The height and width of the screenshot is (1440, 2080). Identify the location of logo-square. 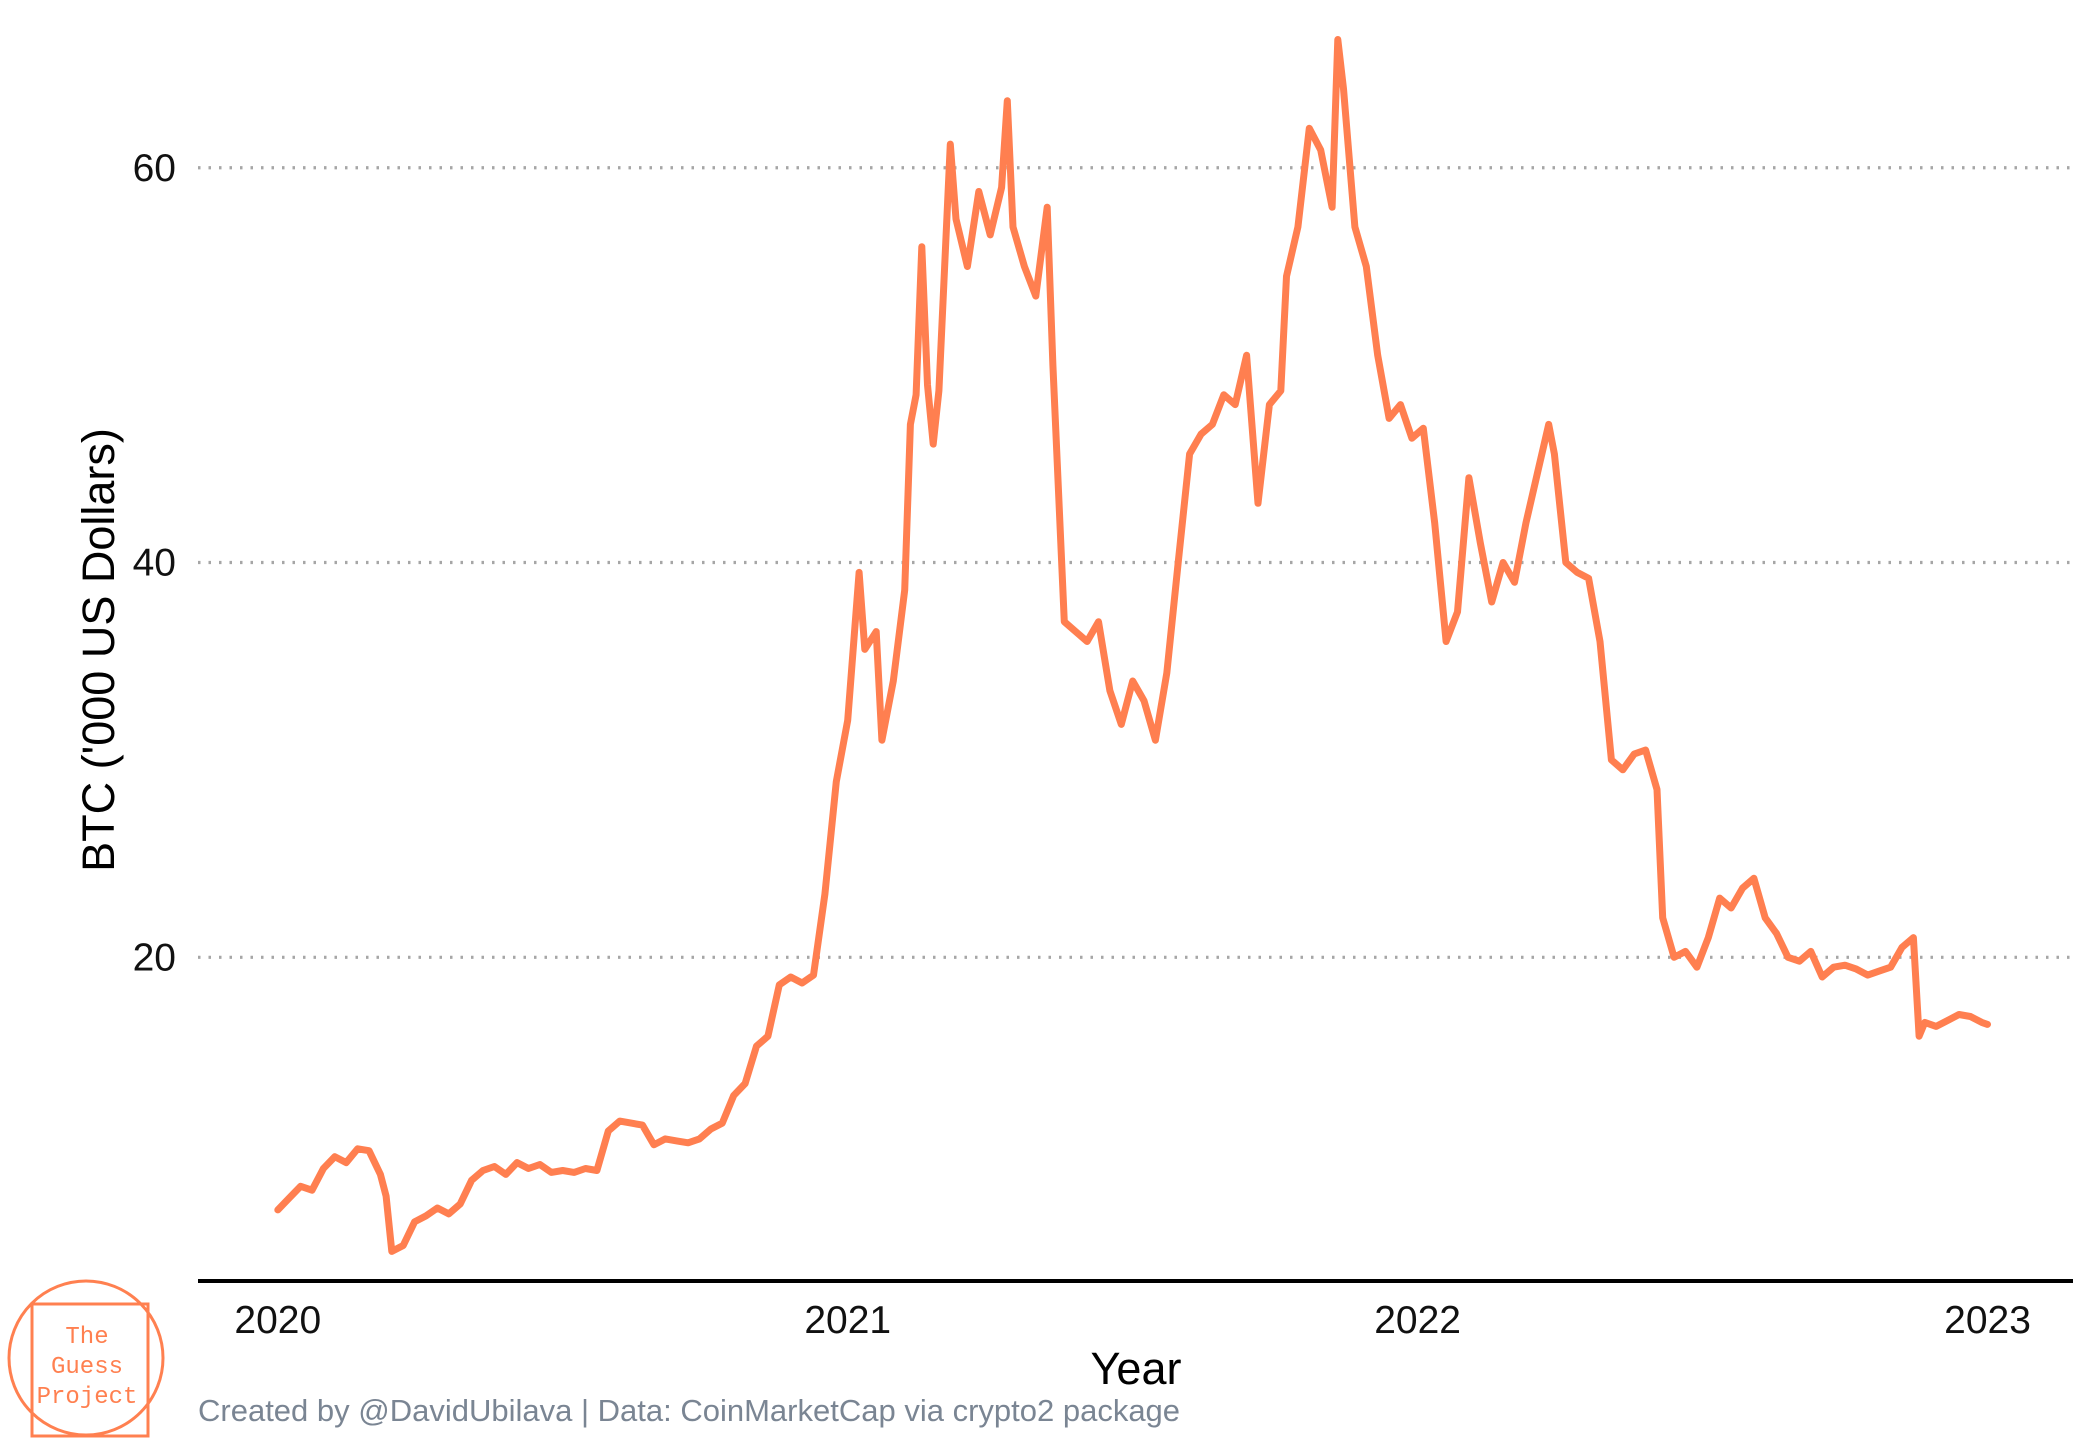
(90, 1370).